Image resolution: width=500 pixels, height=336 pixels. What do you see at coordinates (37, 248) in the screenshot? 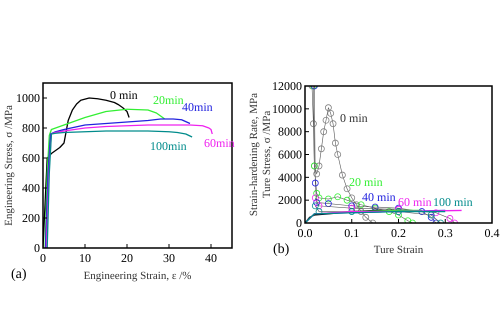
I see `y-tick-label: 0` at bounding box center [37, 248].